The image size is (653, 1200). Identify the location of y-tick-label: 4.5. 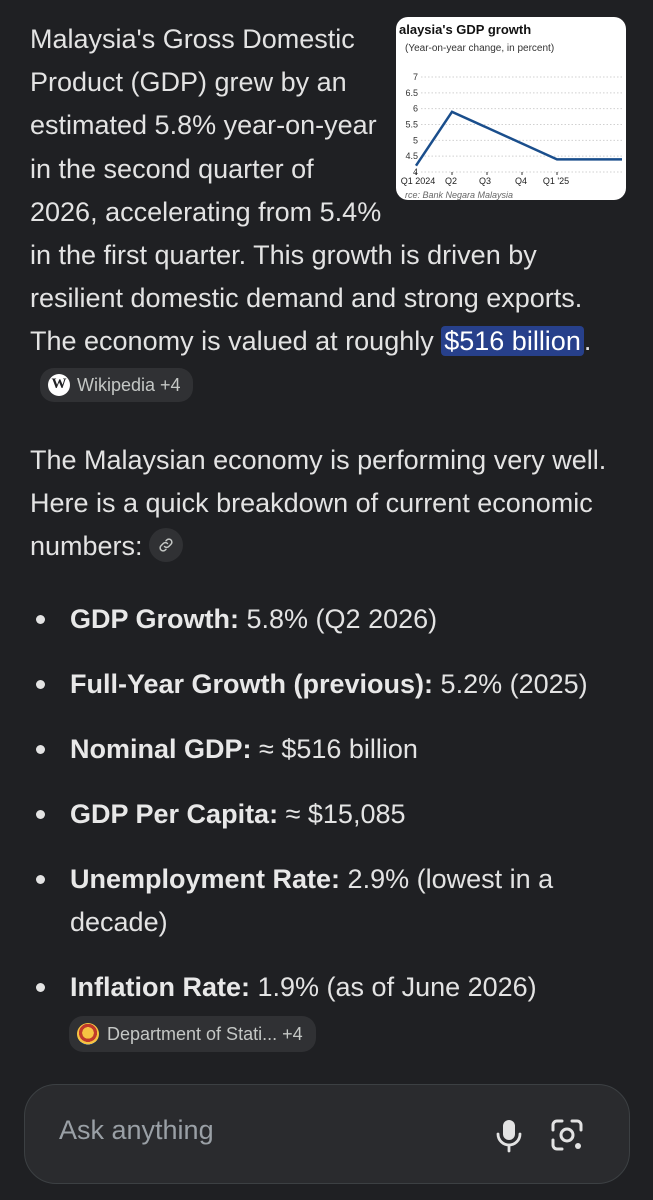
(411, 156).